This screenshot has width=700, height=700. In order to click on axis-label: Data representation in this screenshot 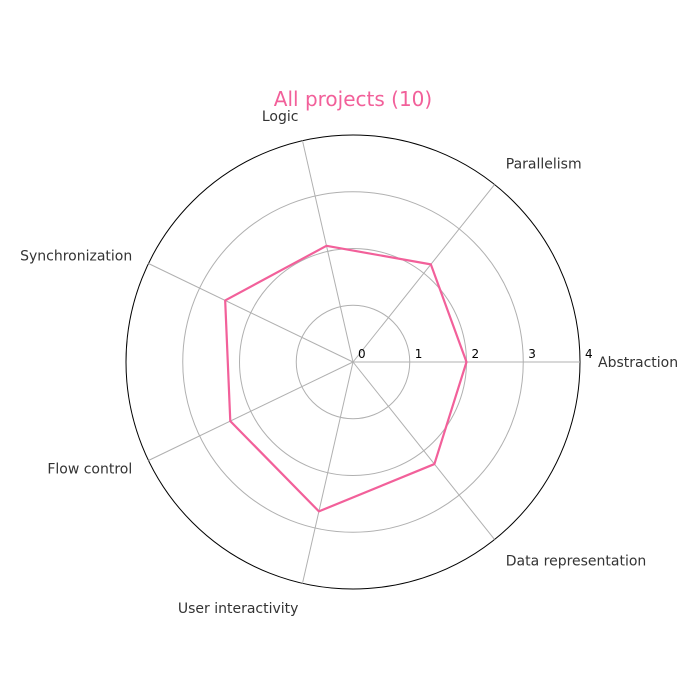, I will do `click(576, 562)`.